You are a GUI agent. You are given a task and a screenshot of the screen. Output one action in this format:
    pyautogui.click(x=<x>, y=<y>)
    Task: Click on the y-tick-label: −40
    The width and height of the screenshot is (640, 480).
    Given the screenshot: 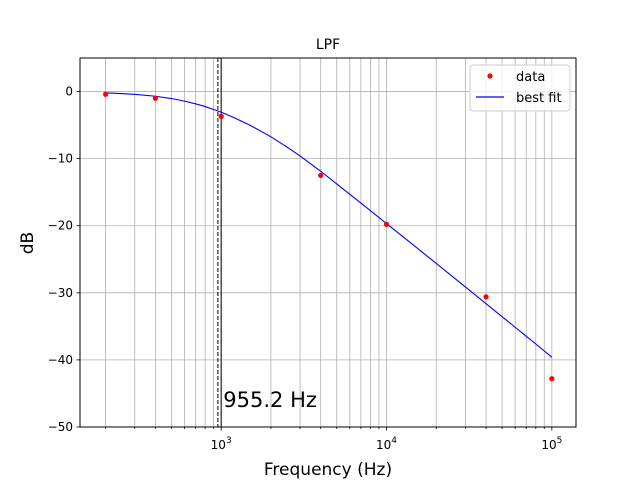 What is the action you would take?
    pyautogui.click(x=60, y=360)
    